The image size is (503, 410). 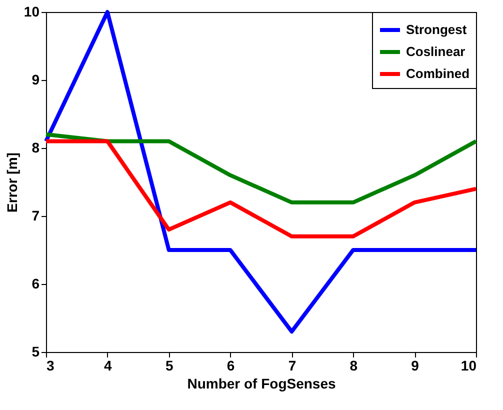 I want to click on legend-label: Coslinear, so click(x=436, y=51).